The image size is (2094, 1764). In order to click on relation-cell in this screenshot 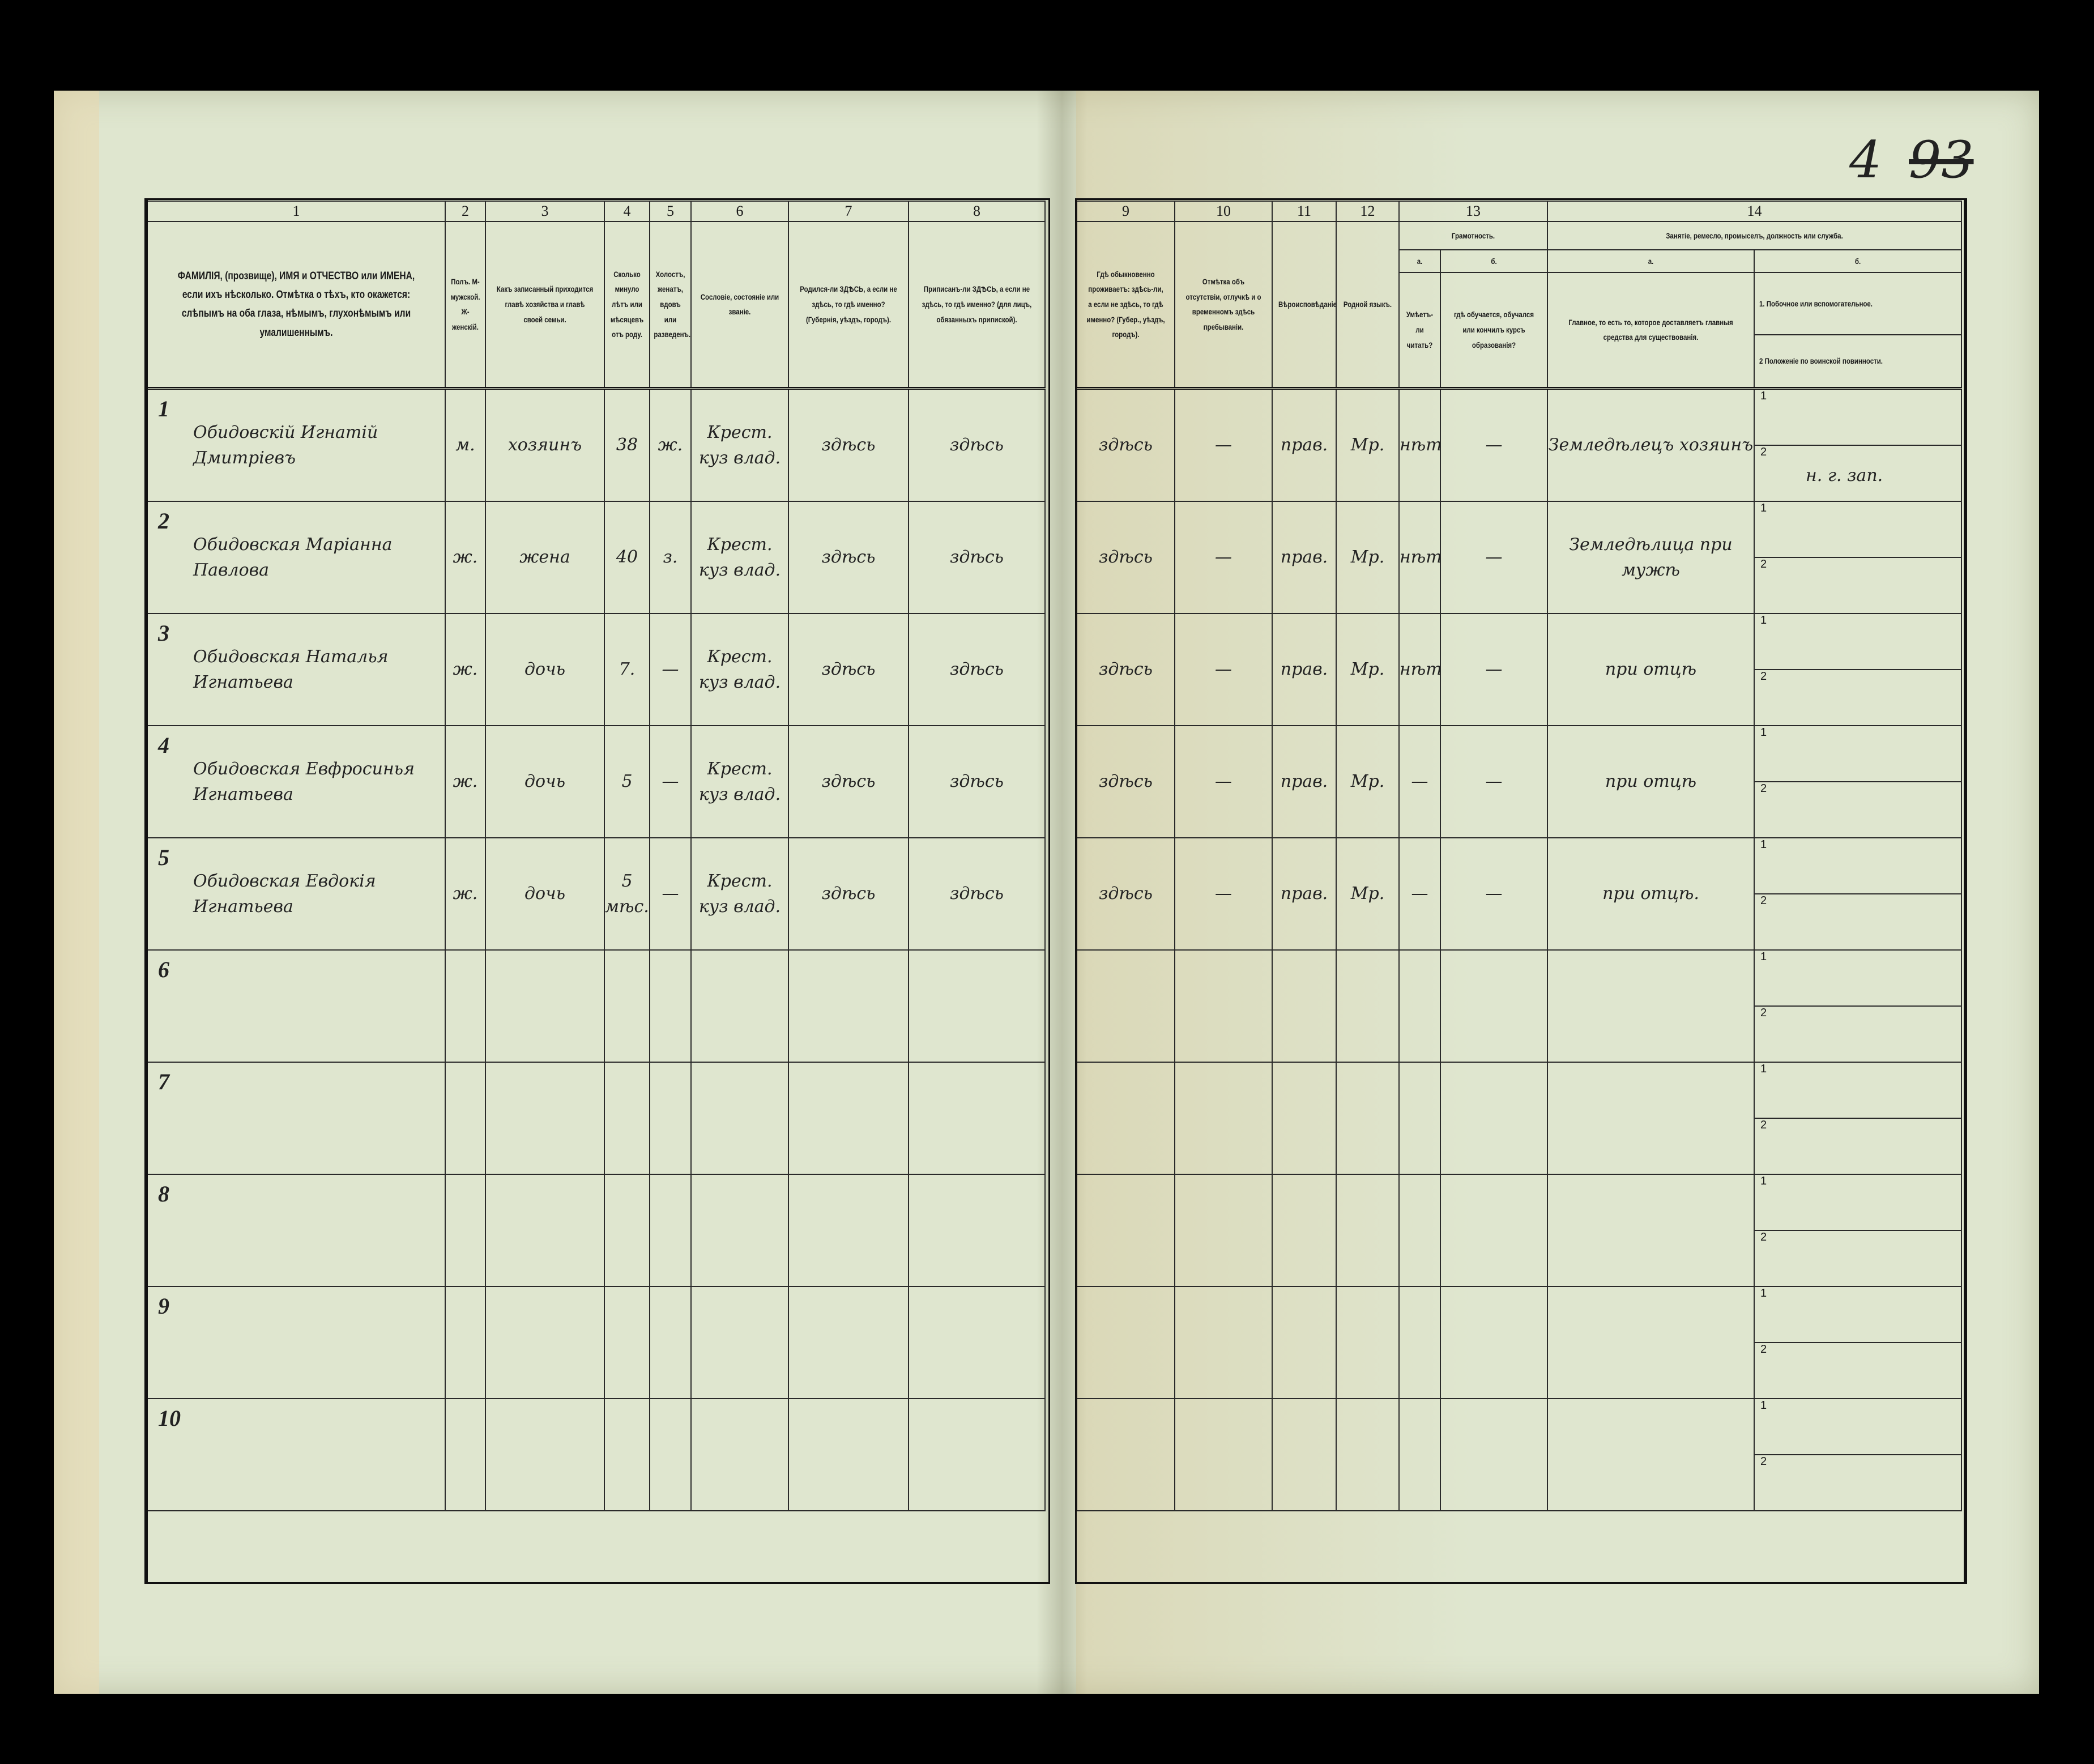, I will do `click(545, 1342)`.